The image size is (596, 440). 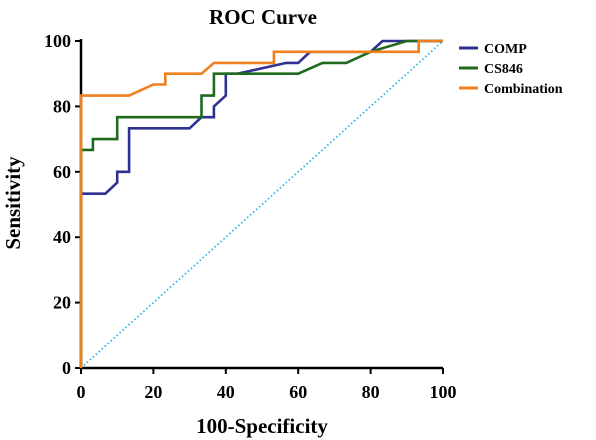 What do you see at coordinates (503, 69) in the screenshot?
I see `legend-label-cs846: CS846` at bounding box center [503, 69].